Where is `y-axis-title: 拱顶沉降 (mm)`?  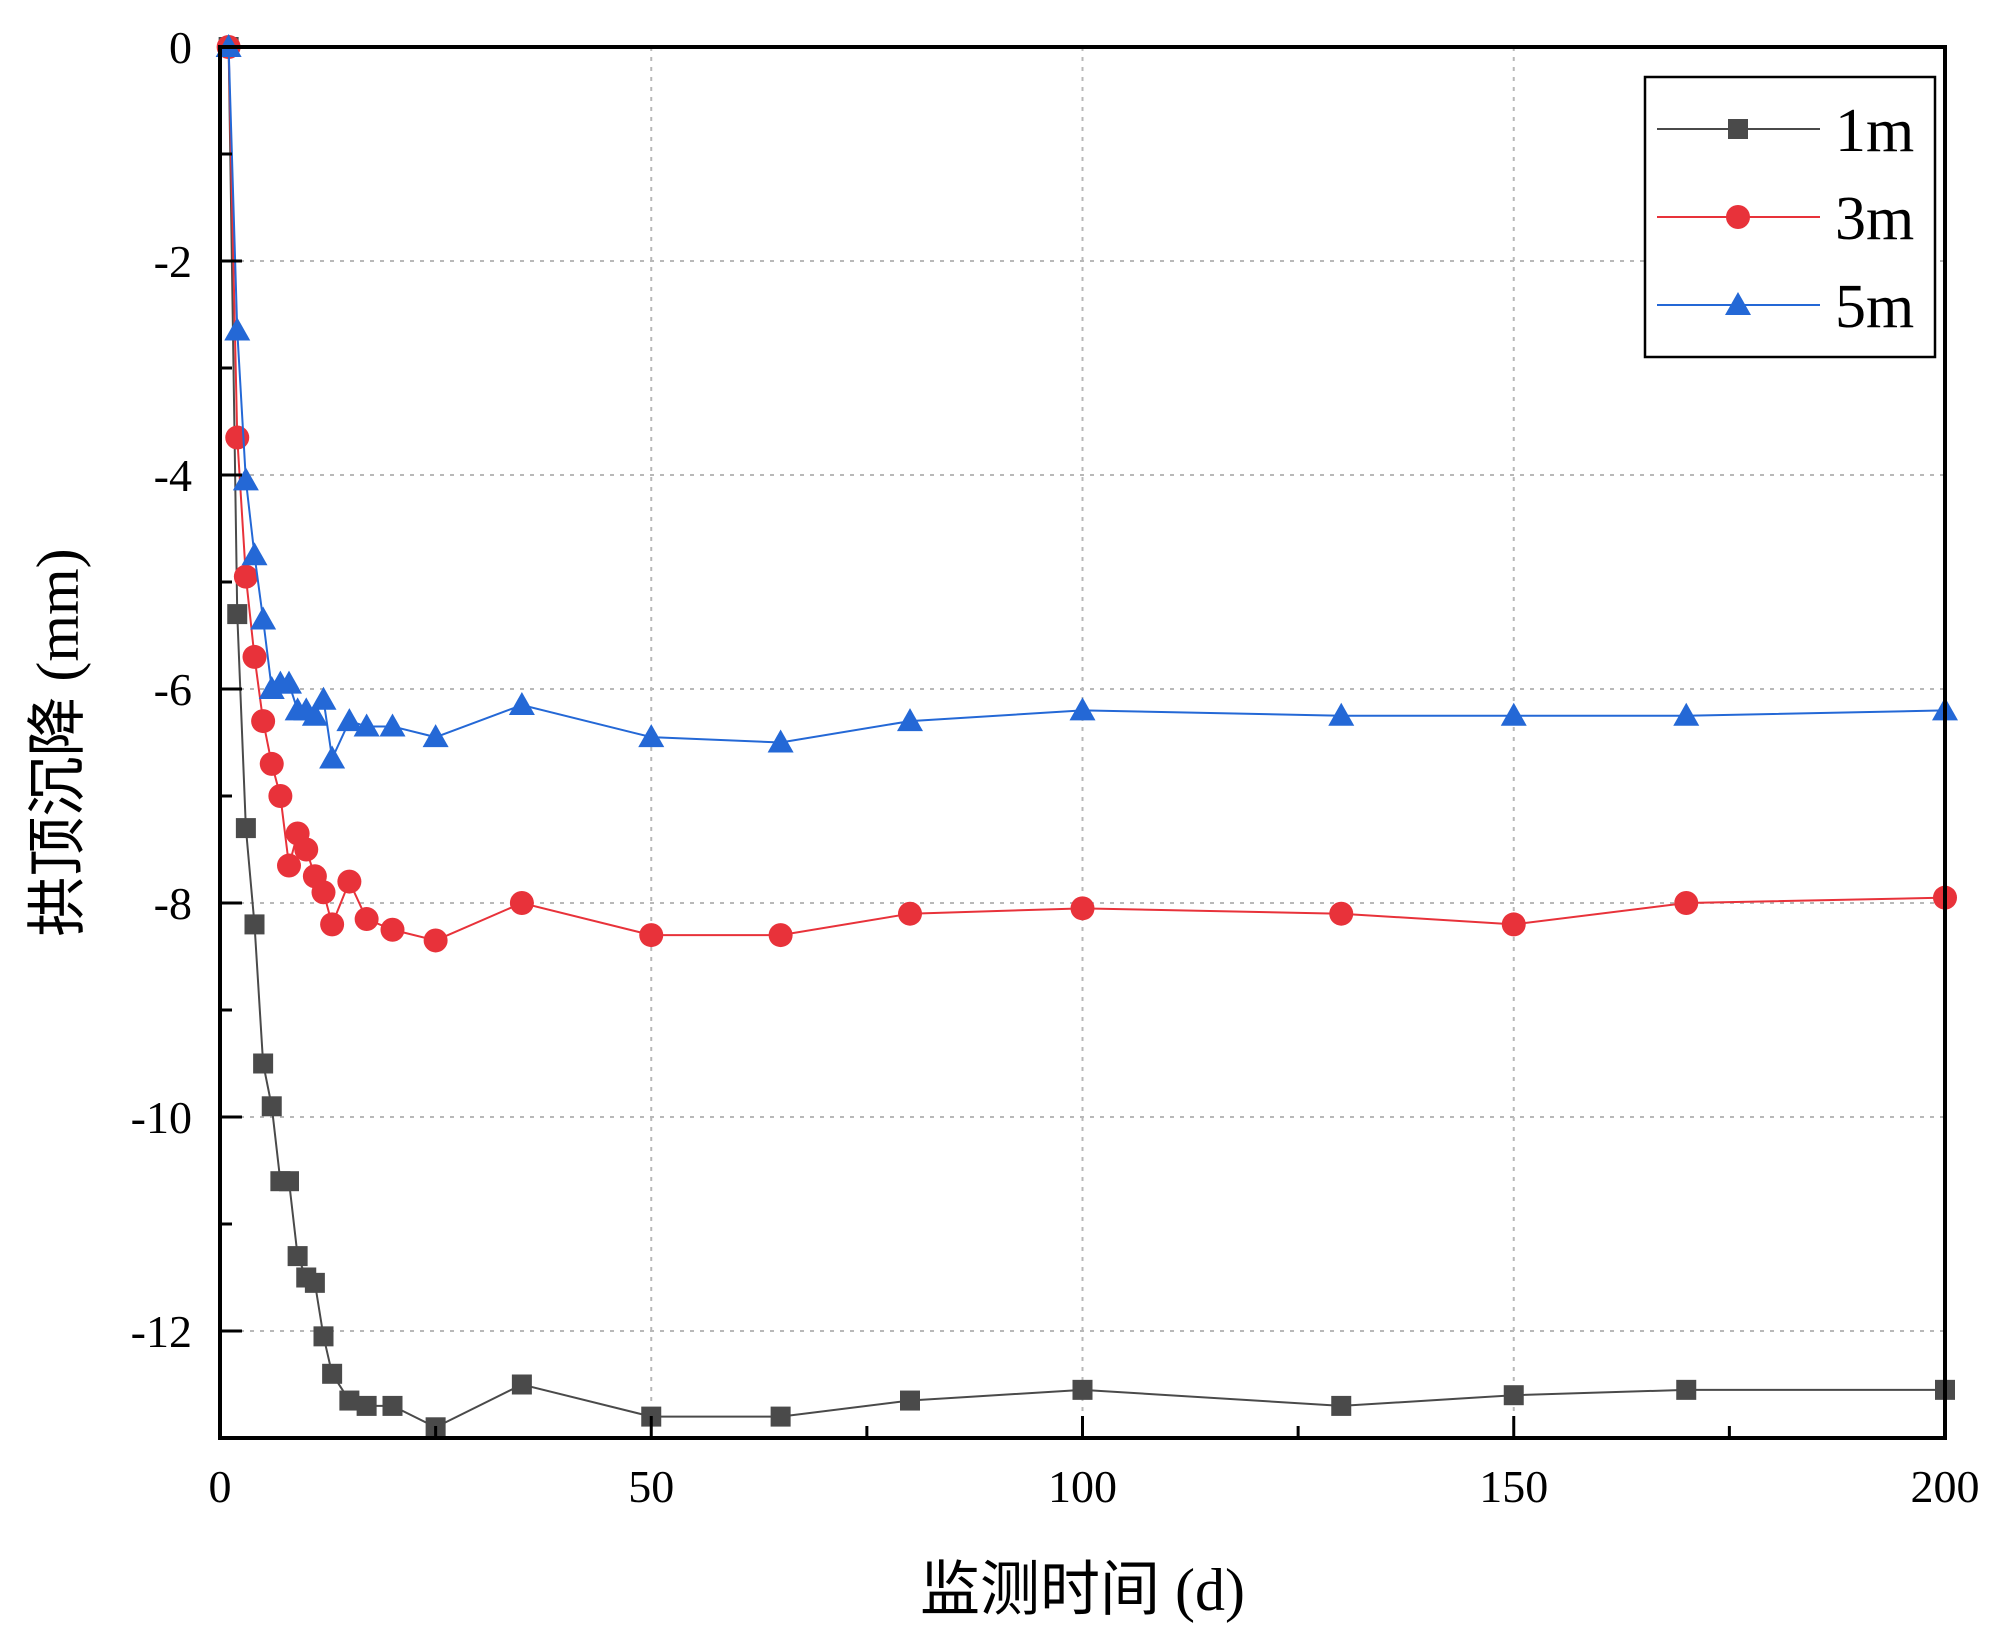
y-axis-title: 拱顶沉降 (mm) is located at coordinates (58, 742).